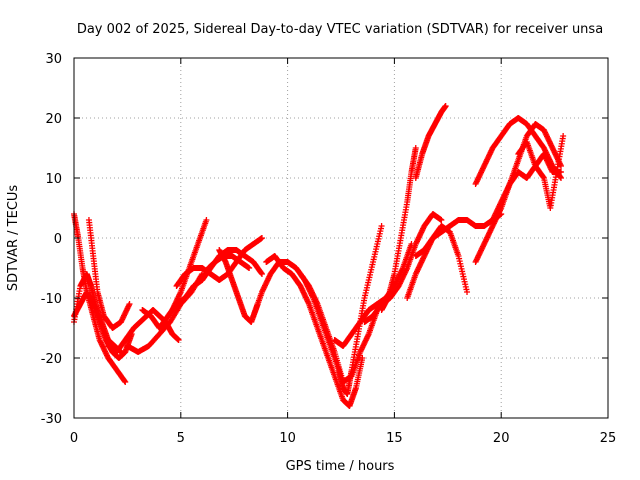  Describe the element at coordinates (13, 238) in the screenshot. I see `y-axis-label: SDTVAR / TECUs` at that location.